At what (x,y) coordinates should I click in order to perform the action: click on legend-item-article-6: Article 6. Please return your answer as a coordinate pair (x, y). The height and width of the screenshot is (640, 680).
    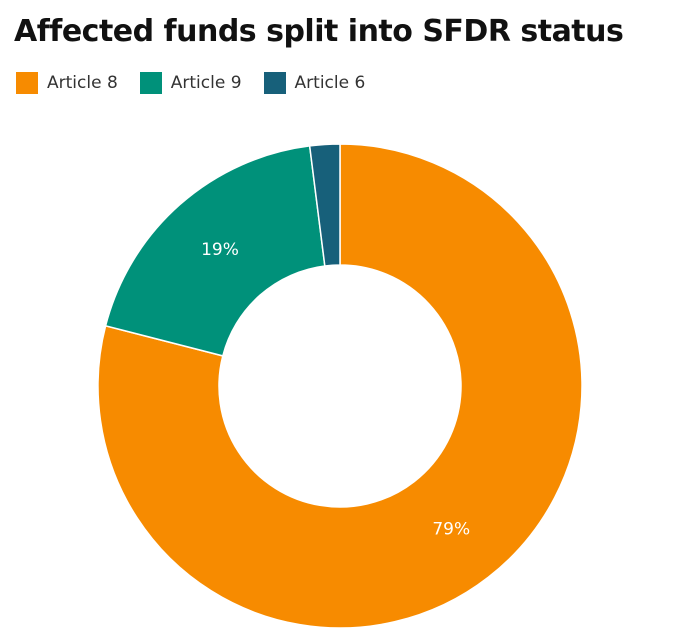
    Looking at the image, I should click on (314, 83).